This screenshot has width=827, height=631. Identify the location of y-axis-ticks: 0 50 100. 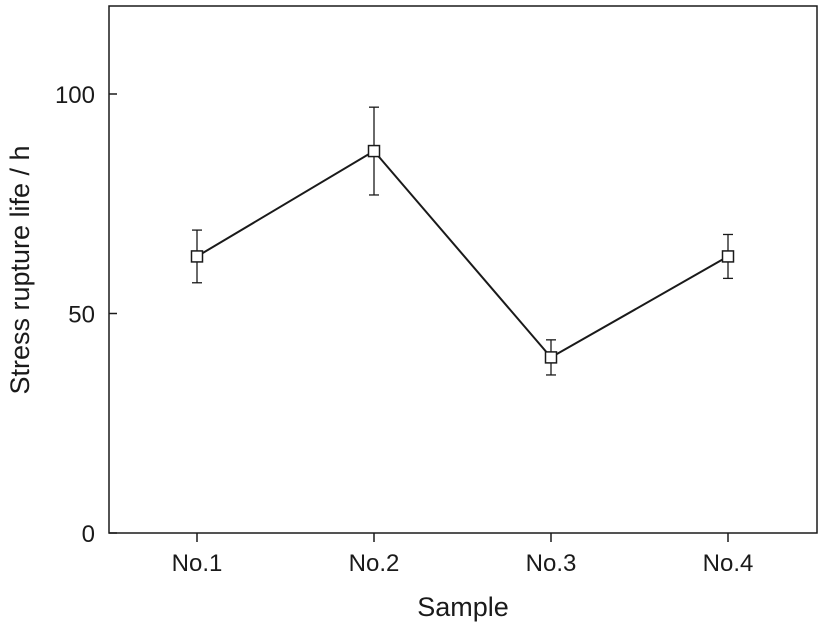
(86, 315).